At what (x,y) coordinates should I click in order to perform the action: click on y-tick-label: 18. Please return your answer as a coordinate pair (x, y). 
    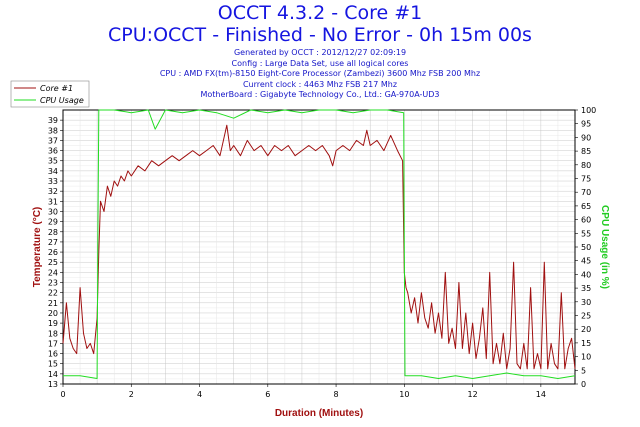
    Looking at the image, I should click on (53, 333).